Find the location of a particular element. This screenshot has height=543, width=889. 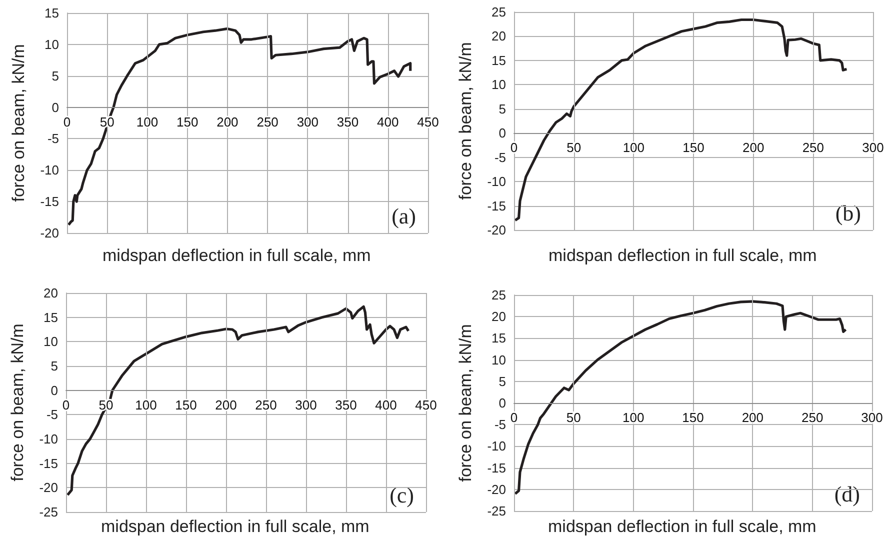

annotation: (c) is located at coordinates (402, 495).